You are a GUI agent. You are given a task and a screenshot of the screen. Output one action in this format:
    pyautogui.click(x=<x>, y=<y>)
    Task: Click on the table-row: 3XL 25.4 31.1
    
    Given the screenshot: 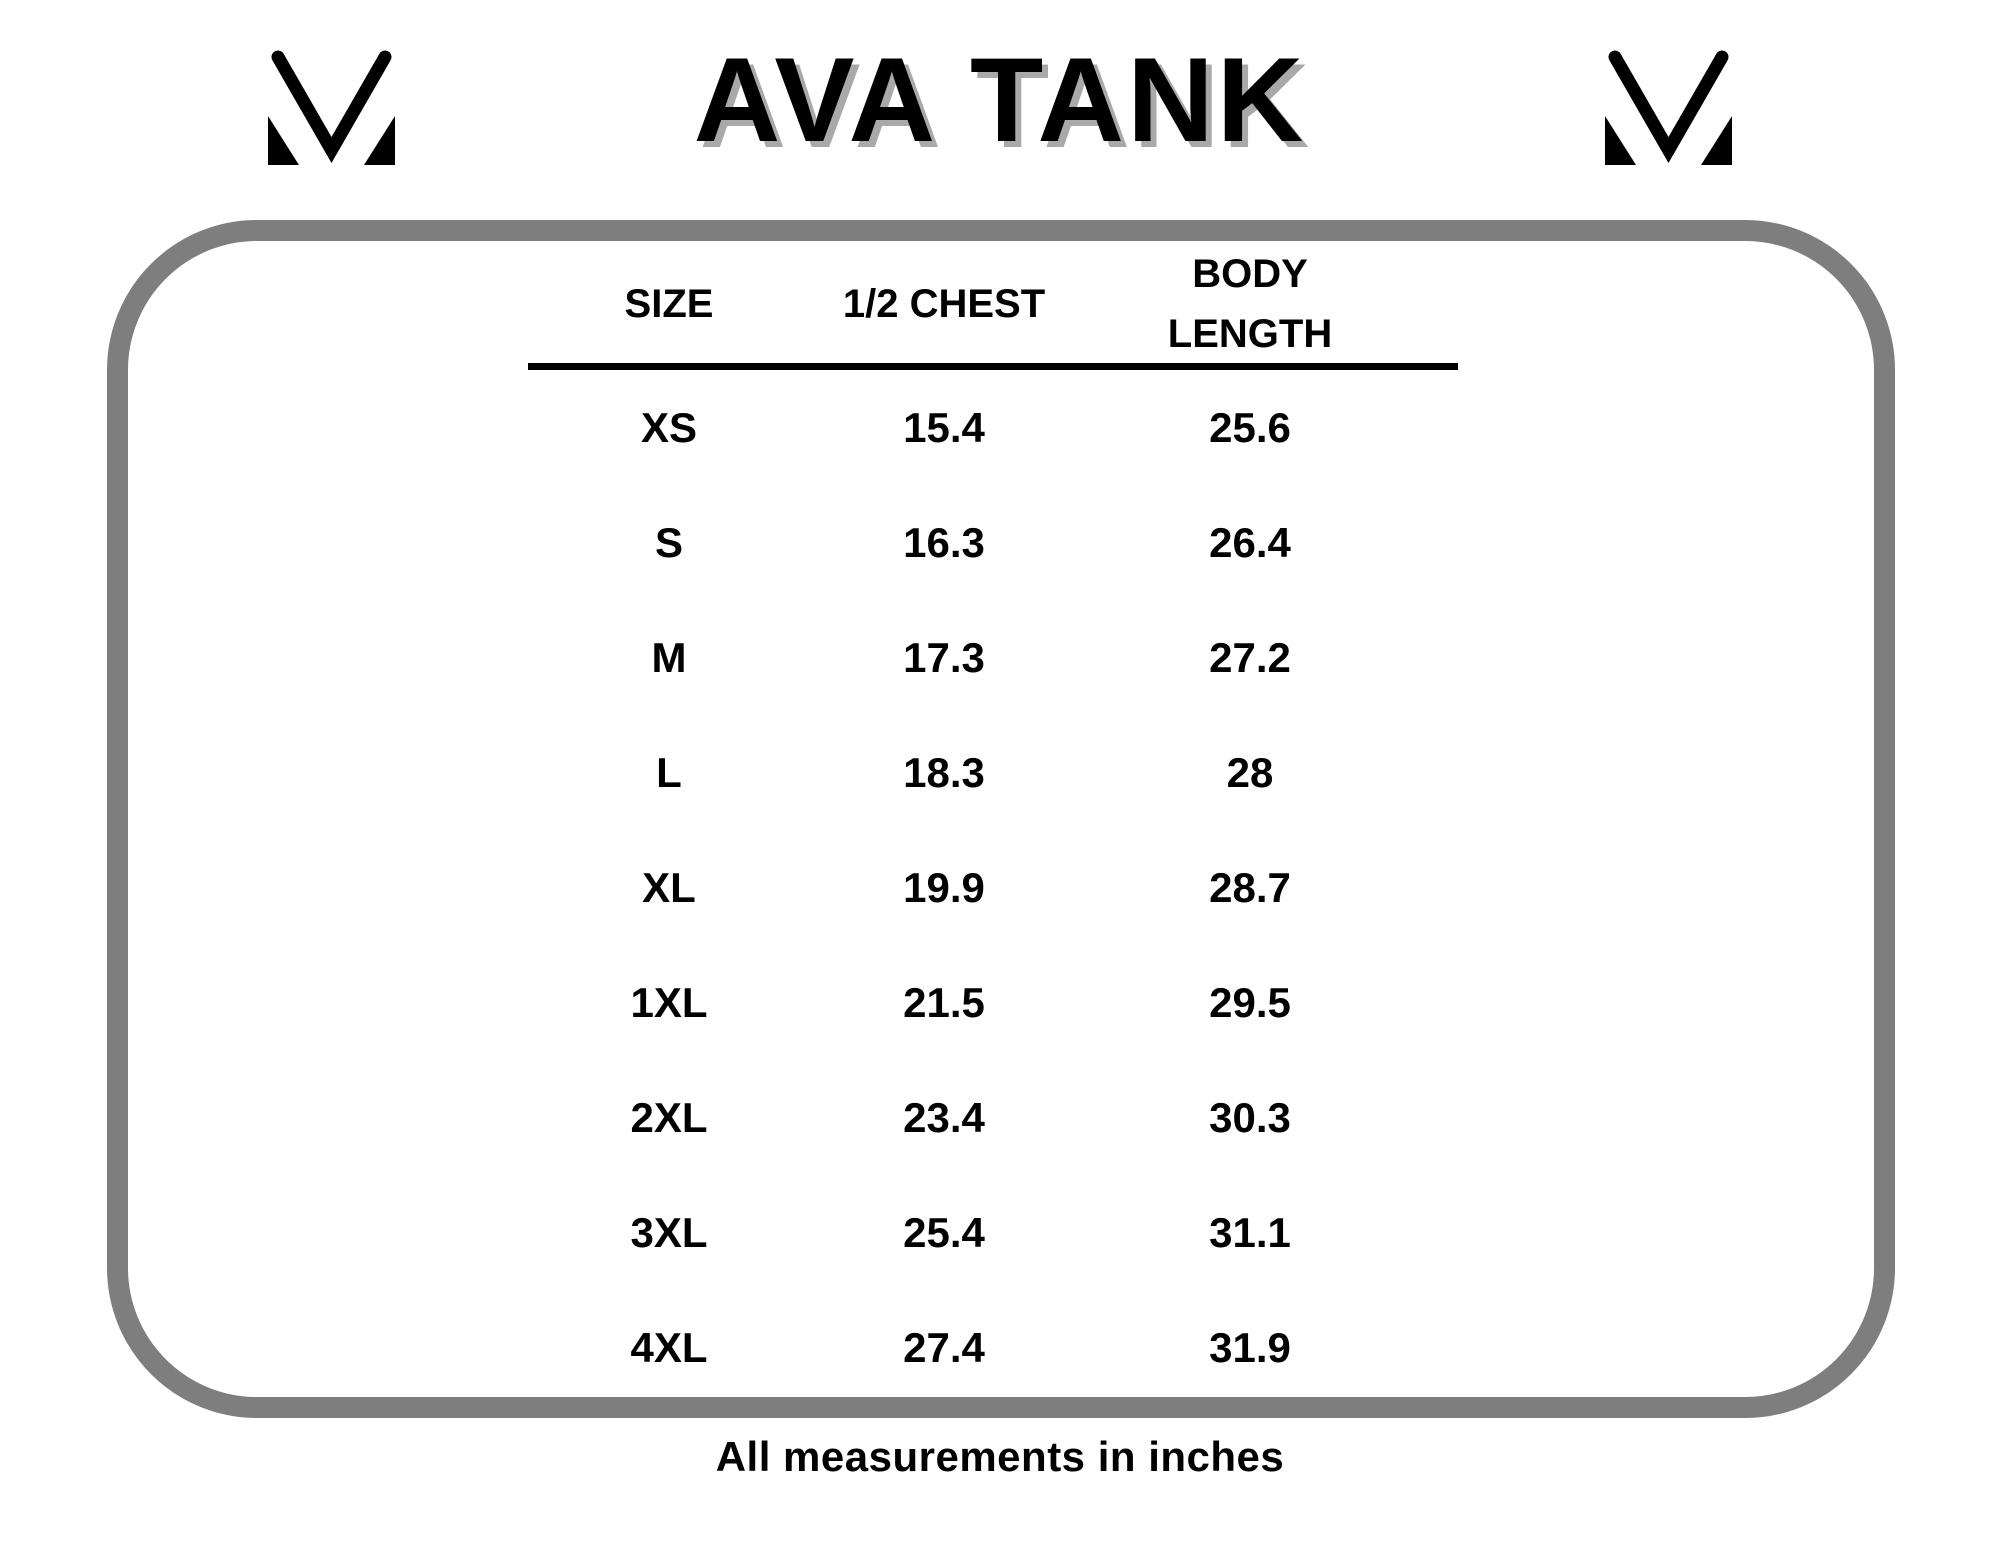 What is the action you would take?
    pyautogui.click(x=975, y=1232)
    